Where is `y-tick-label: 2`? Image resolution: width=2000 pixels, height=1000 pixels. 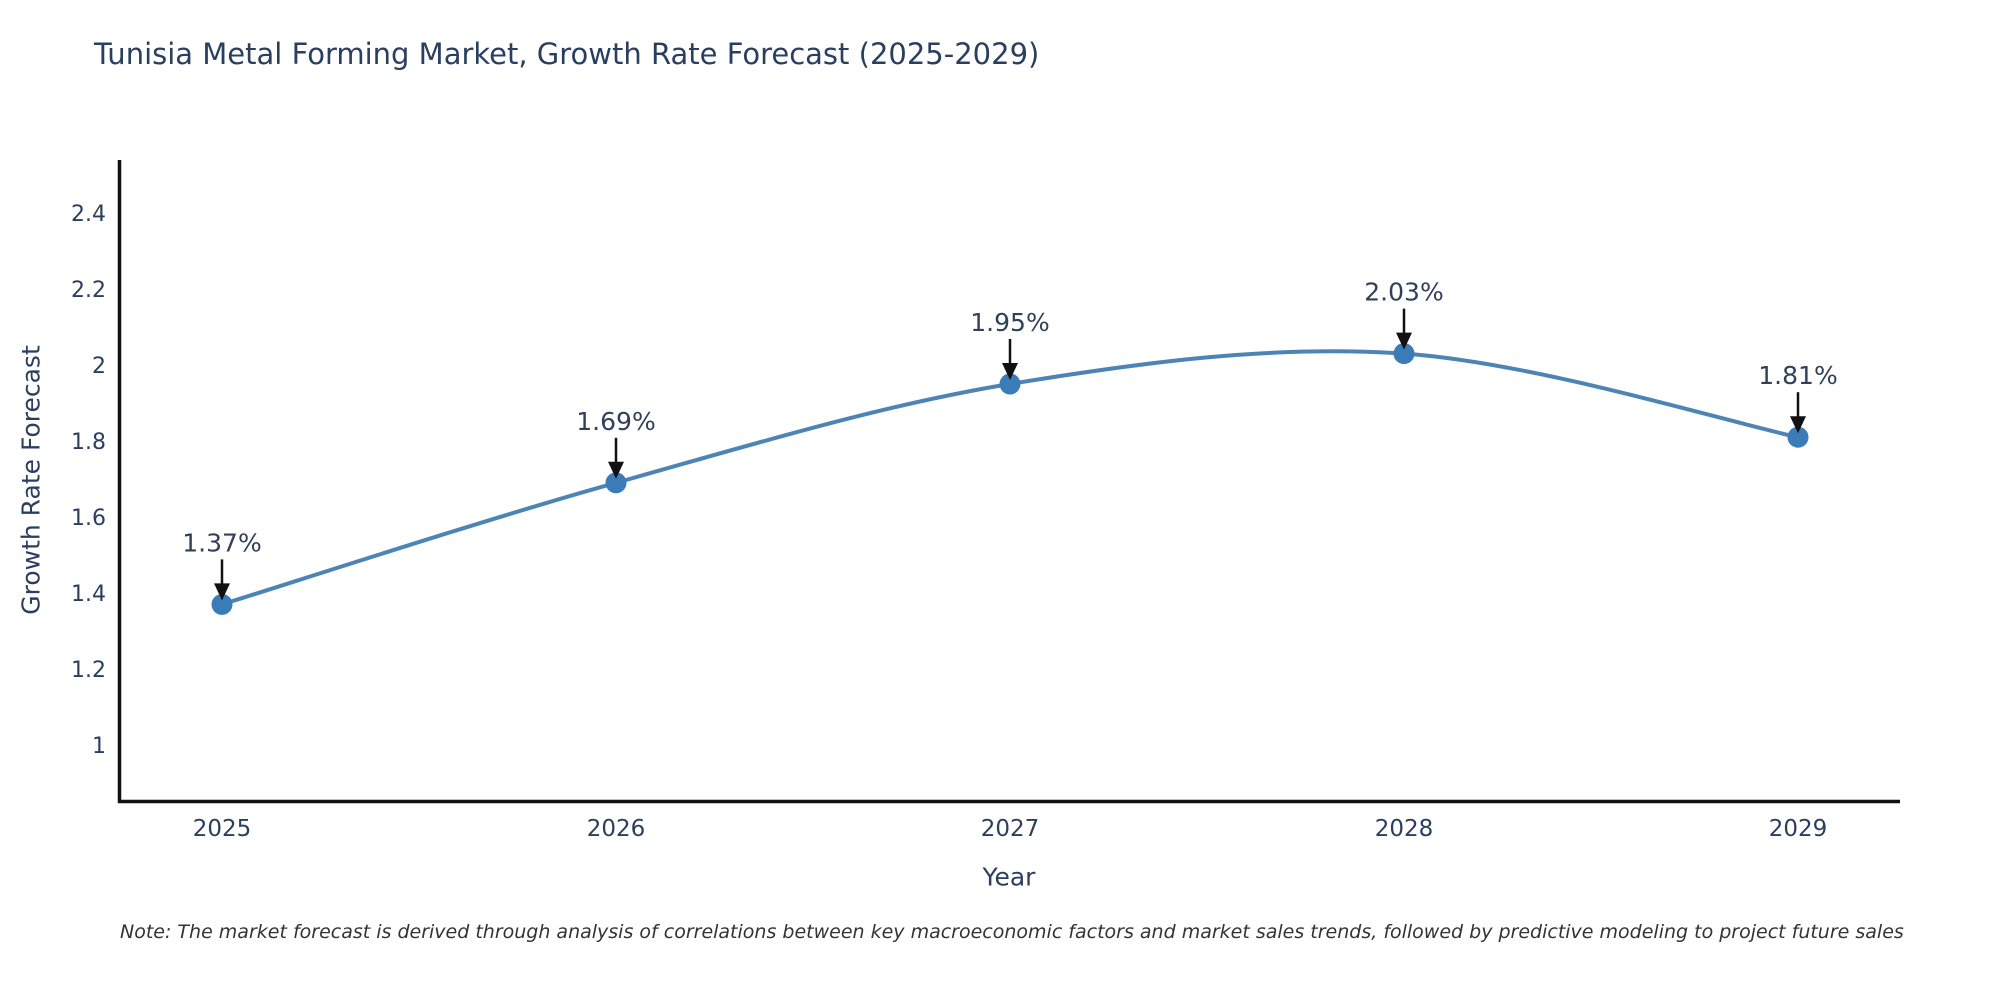
y-tick-label: 2 is located at coordinates (99, 366).